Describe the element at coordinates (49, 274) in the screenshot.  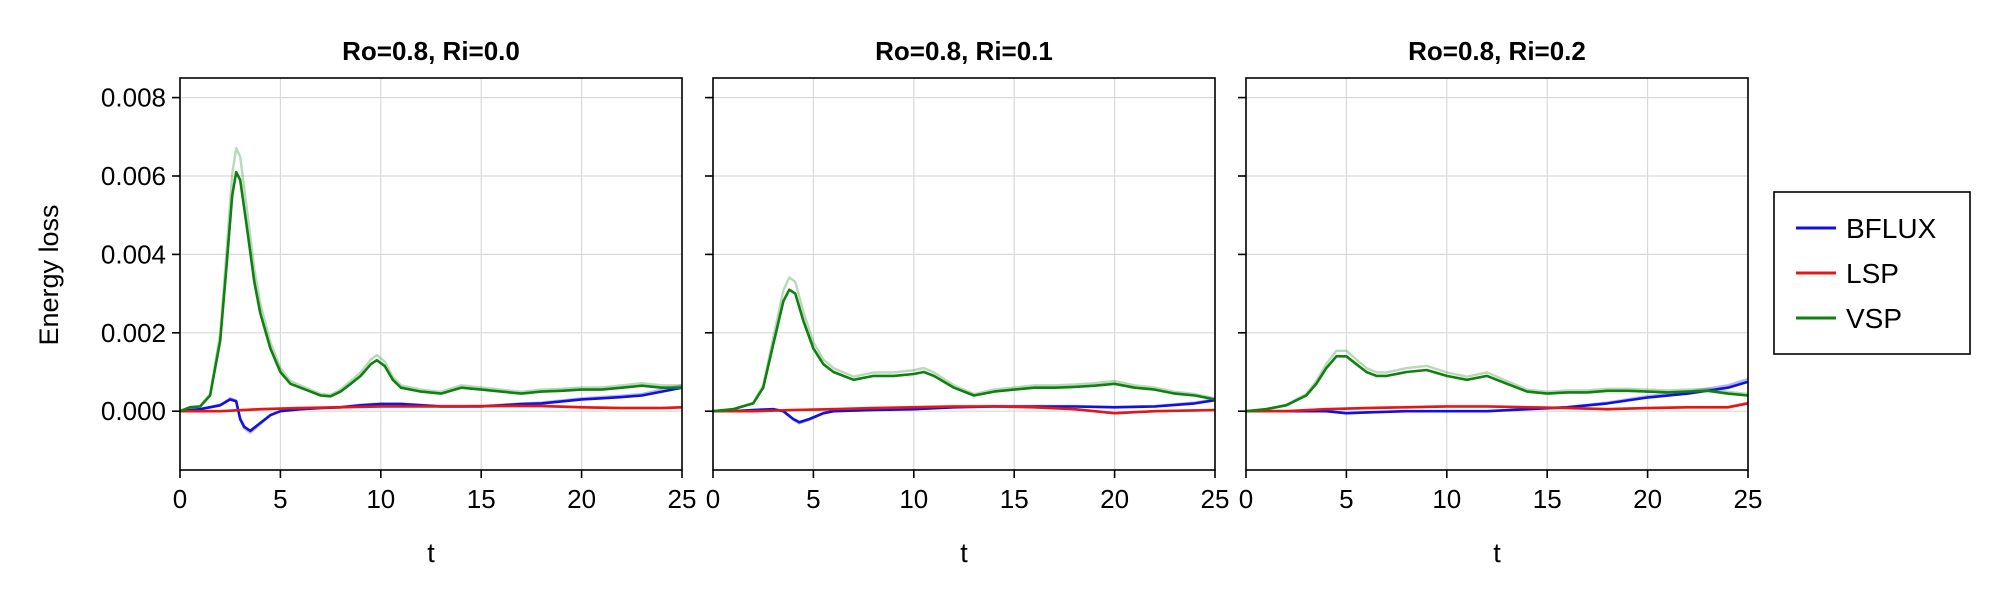
I see `y-axis-label: Energy loss` at that location.